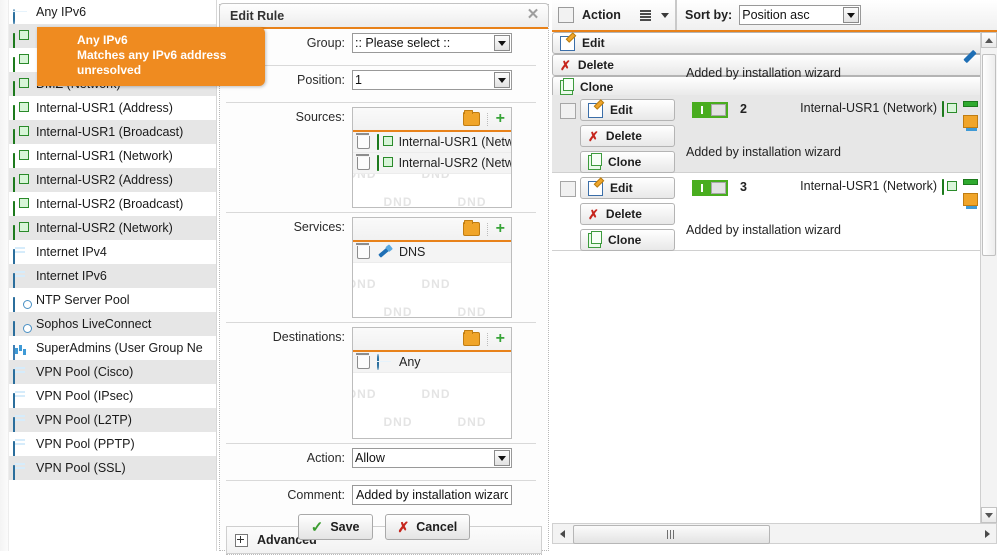 The height and width of the screenshot is (556, 997). Describe the element at coordinates (112, 300) in the screenshot. I see `object-list-item-ntp-server-pool: NTP Server Pool` at that location.